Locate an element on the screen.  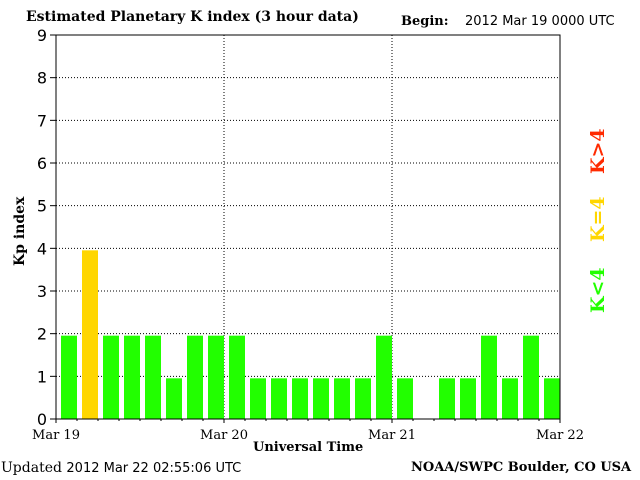
y-tick-label: 7 is located at coordinates (42, 120).